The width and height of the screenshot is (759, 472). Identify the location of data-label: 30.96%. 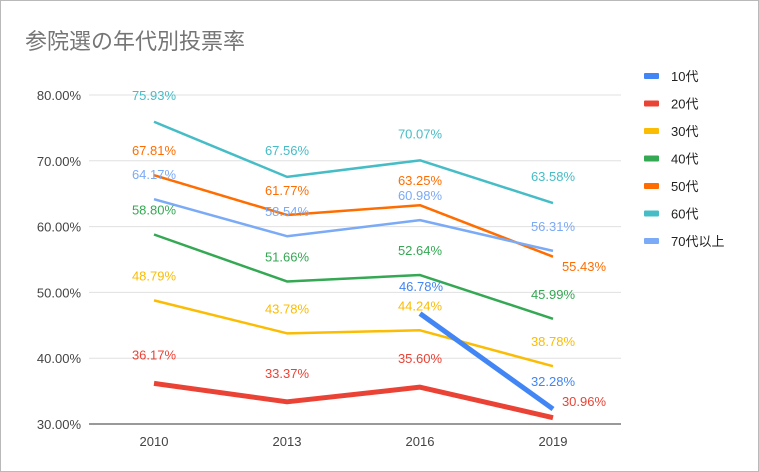
(584, 401).